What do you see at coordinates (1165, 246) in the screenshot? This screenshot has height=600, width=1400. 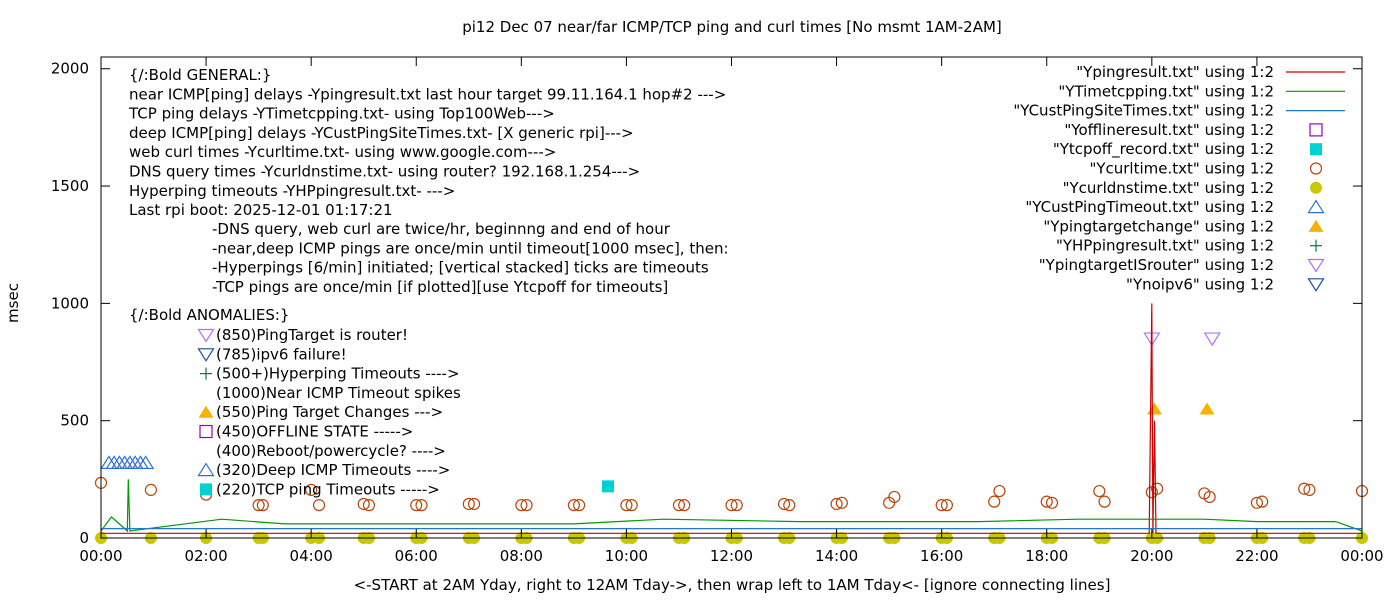 I see `legend-label: "YHPpingresult.txt" using 1:2` at bounding box center [1165, 246].